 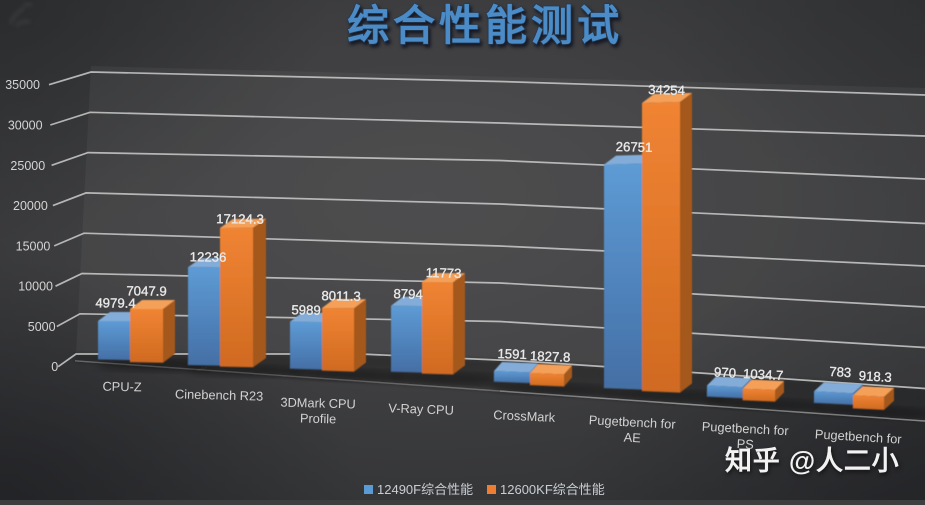 I want to click on svg-text: 970, so click(x=725, y=372).